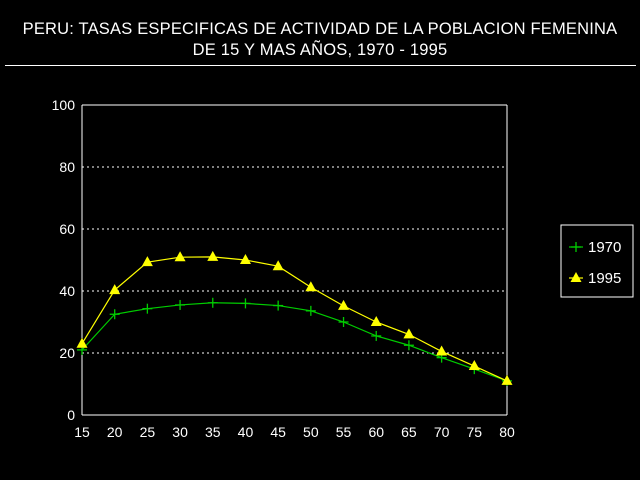 Image resolution: width=640 pixels, height=480 pixels. Describe the element at coordinates (148, 432) in the screenshot. I see `x-tick-label-25: 25` at that location.